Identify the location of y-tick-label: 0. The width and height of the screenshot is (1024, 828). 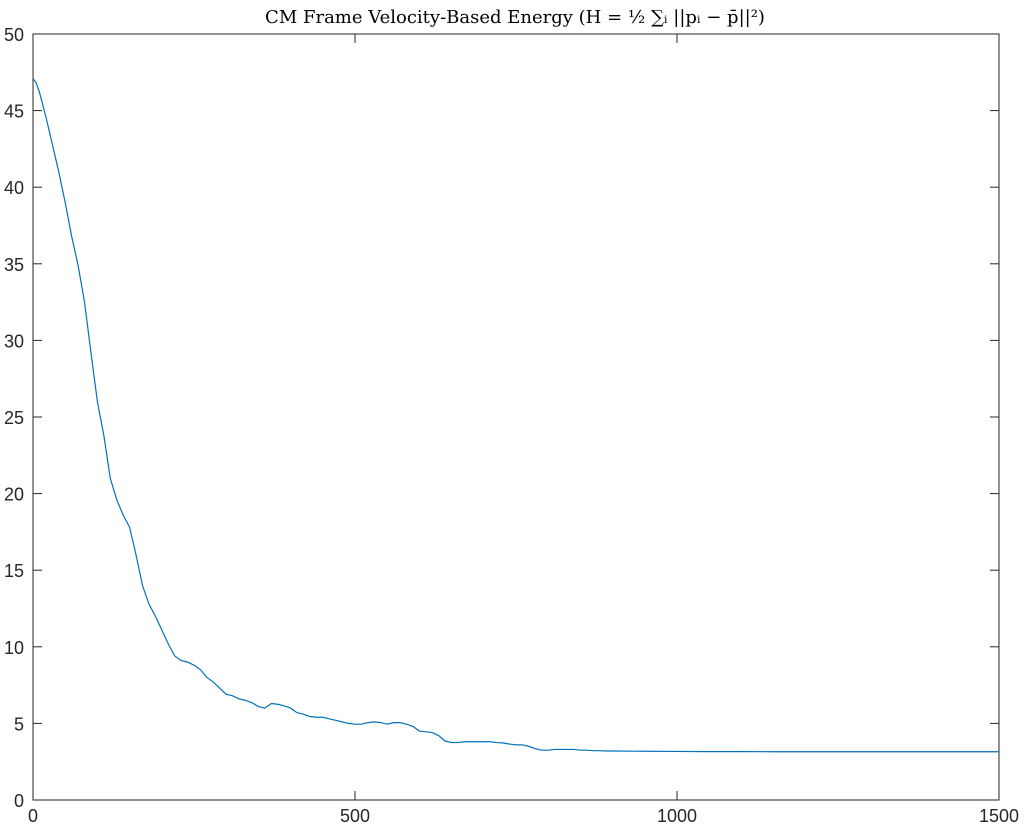
(19, 801).